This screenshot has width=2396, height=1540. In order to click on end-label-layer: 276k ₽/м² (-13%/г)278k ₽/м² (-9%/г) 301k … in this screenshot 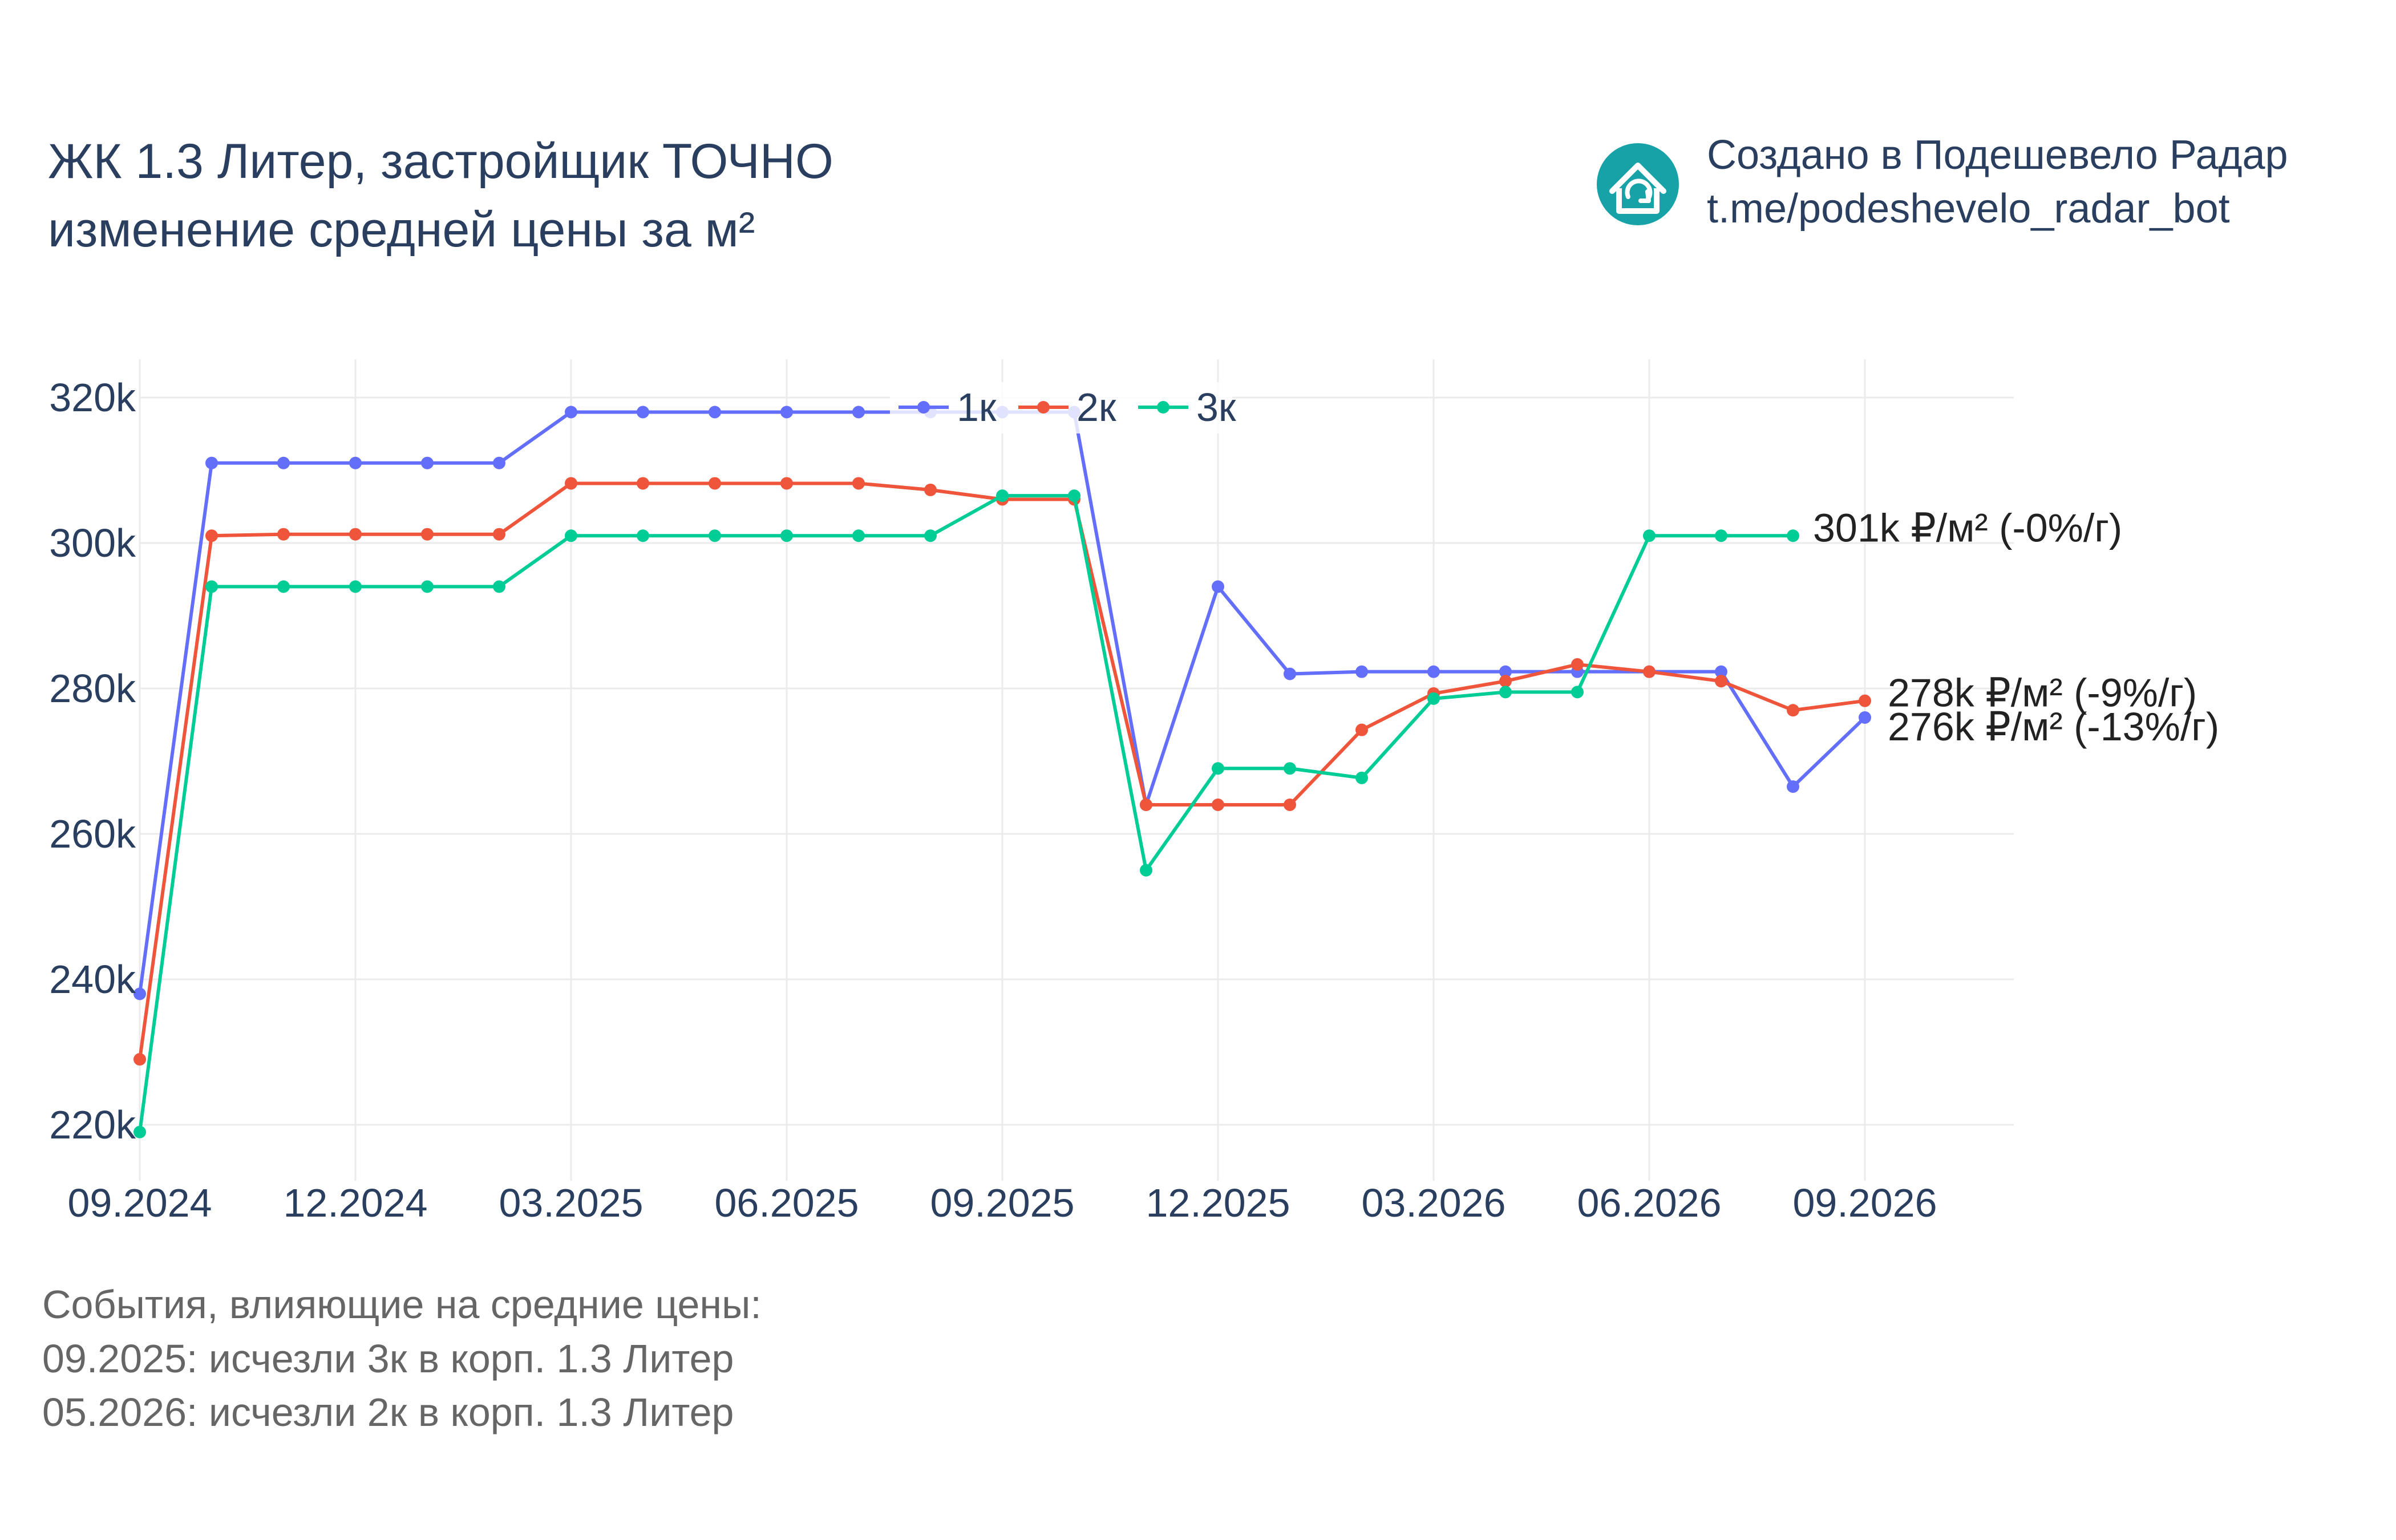, I will do `click(2016, 627)`.